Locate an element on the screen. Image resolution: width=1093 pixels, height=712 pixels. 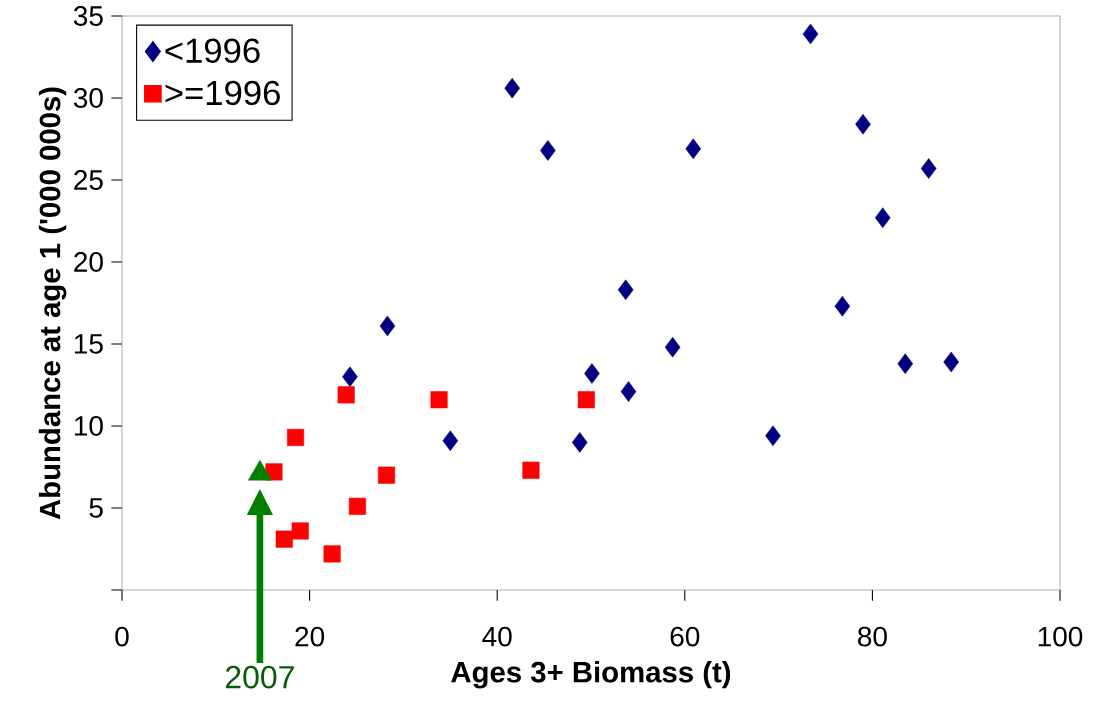
y-tick-label: 35 is located at coordinates (88, 16).